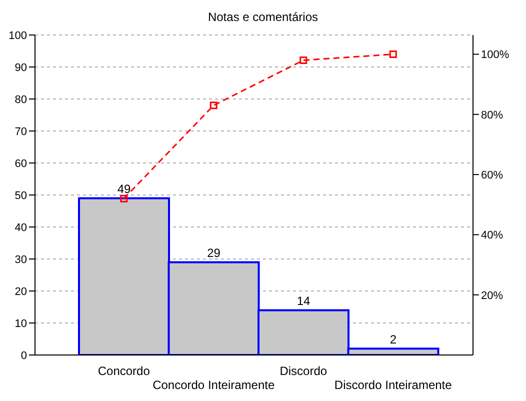 The width and height of the screenshot is (526, 401). I want to click on y-tick-label: 10, so click(20, 324).